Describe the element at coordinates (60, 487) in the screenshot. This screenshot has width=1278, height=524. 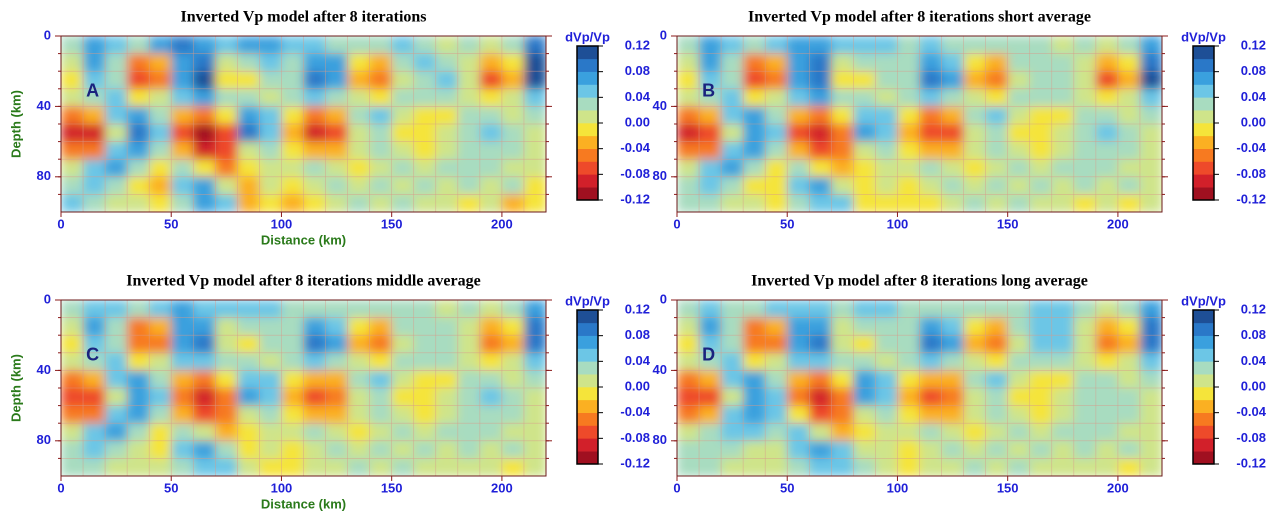
I see `x-tick-label: 0` at that location.